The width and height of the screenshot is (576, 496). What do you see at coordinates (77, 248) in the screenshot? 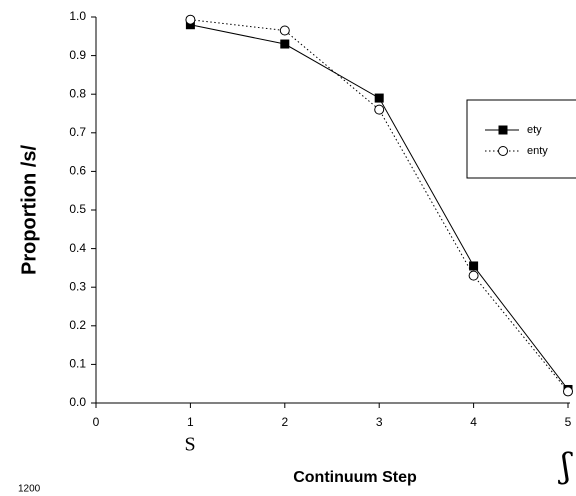
I see `y-tick-label: 0.4` at bounding box center [77, 248].